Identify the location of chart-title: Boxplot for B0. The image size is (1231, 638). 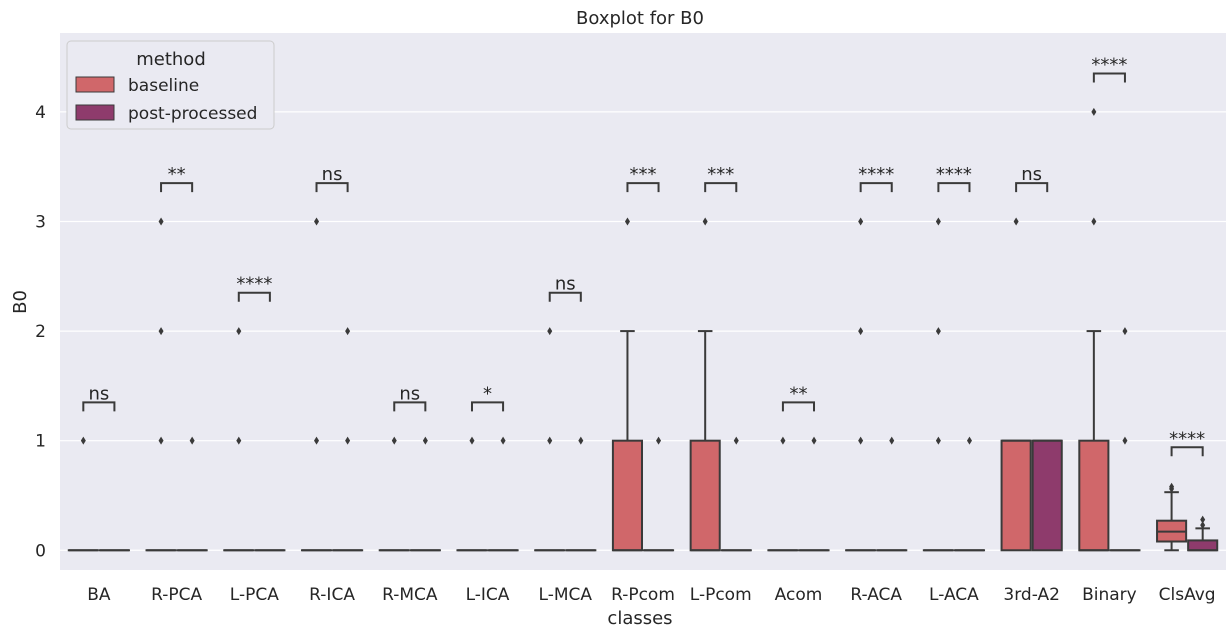
(640, 18).